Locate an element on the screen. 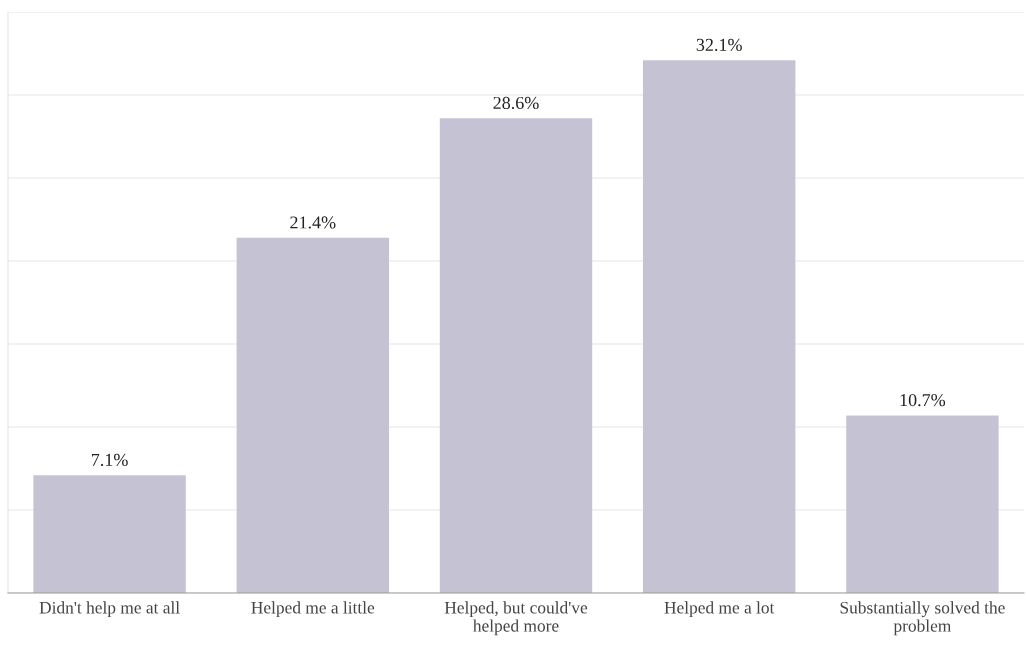 The height and width of the screenshot is (649, 1026). data-label: 32.1% is located at coordinates (719, 44).